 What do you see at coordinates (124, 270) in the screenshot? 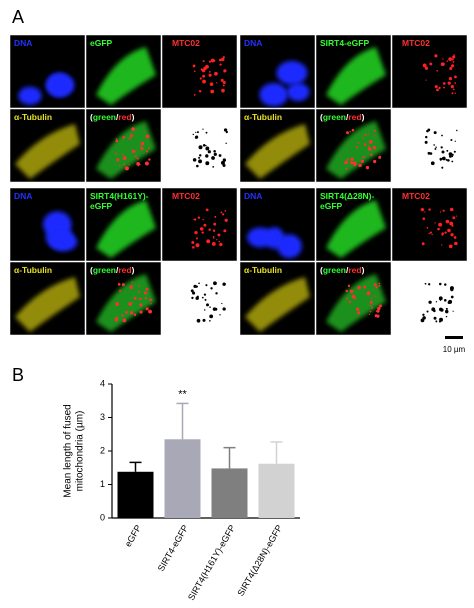
I see `merge-label-part: red` at bounding box center [124, 270].